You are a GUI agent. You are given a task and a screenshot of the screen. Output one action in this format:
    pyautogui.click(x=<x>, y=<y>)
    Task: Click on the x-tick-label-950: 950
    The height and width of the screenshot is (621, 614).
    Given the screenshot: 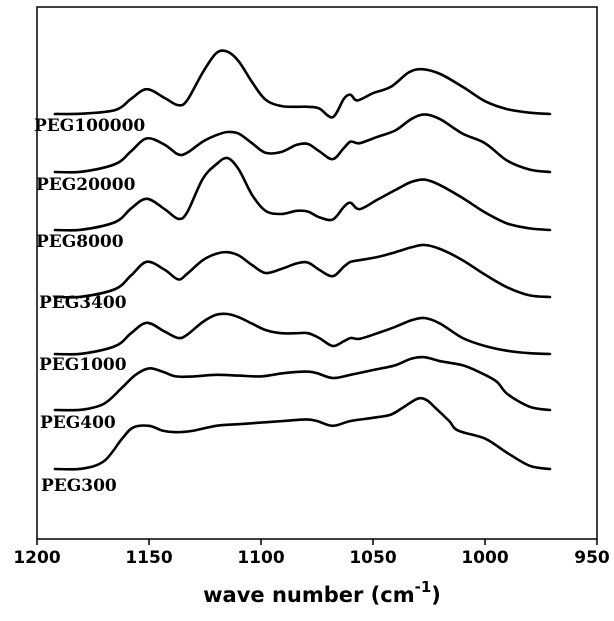 What is the action you would take?
    pyautogui.click(x=592, y=558)
    